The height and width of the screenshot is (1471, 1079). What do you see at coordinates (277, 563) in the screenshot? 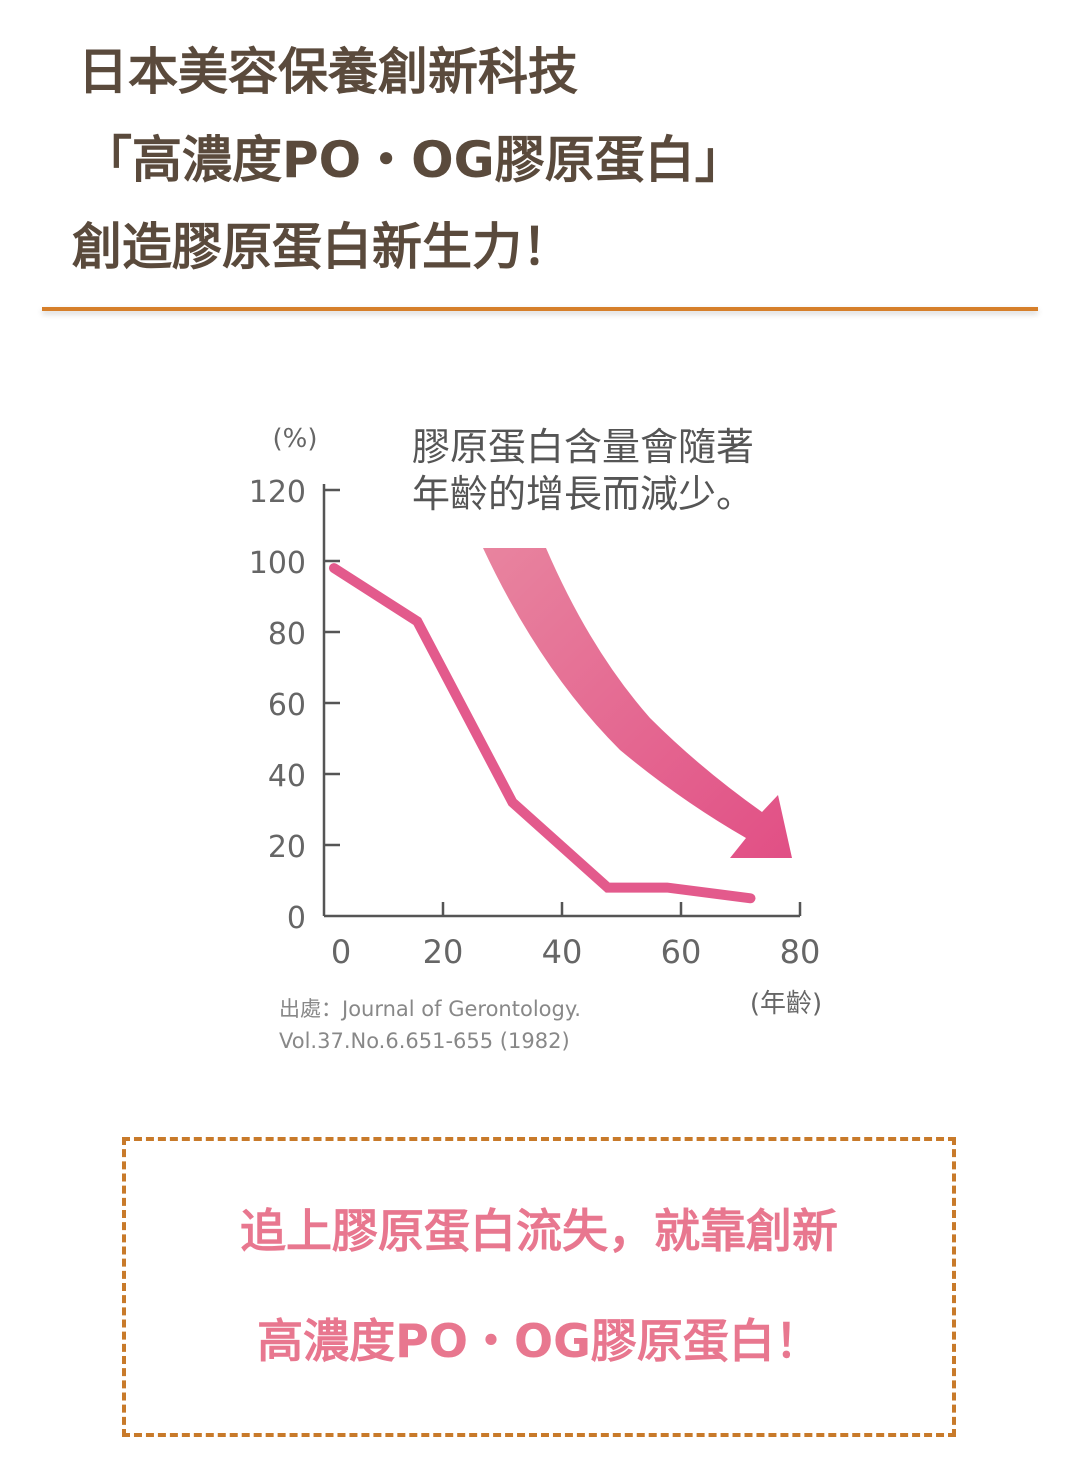
I see `y-tick-label: 100` at bounding box center [277, 563].